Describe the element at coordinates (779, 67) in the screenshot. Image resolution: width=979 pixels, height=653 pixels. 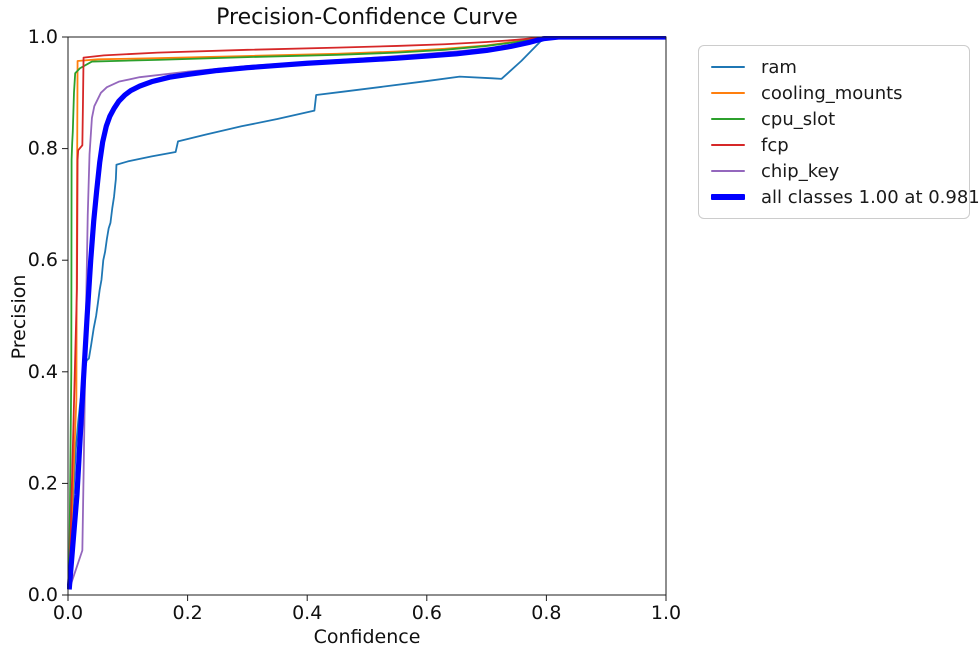
I see `legend-label: ram` at that location.